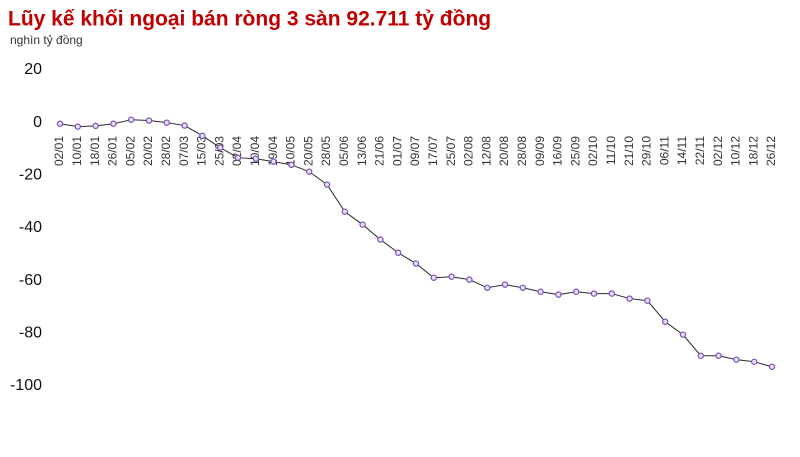  I want to click on y-tick-label: -20, so click(30, 175).